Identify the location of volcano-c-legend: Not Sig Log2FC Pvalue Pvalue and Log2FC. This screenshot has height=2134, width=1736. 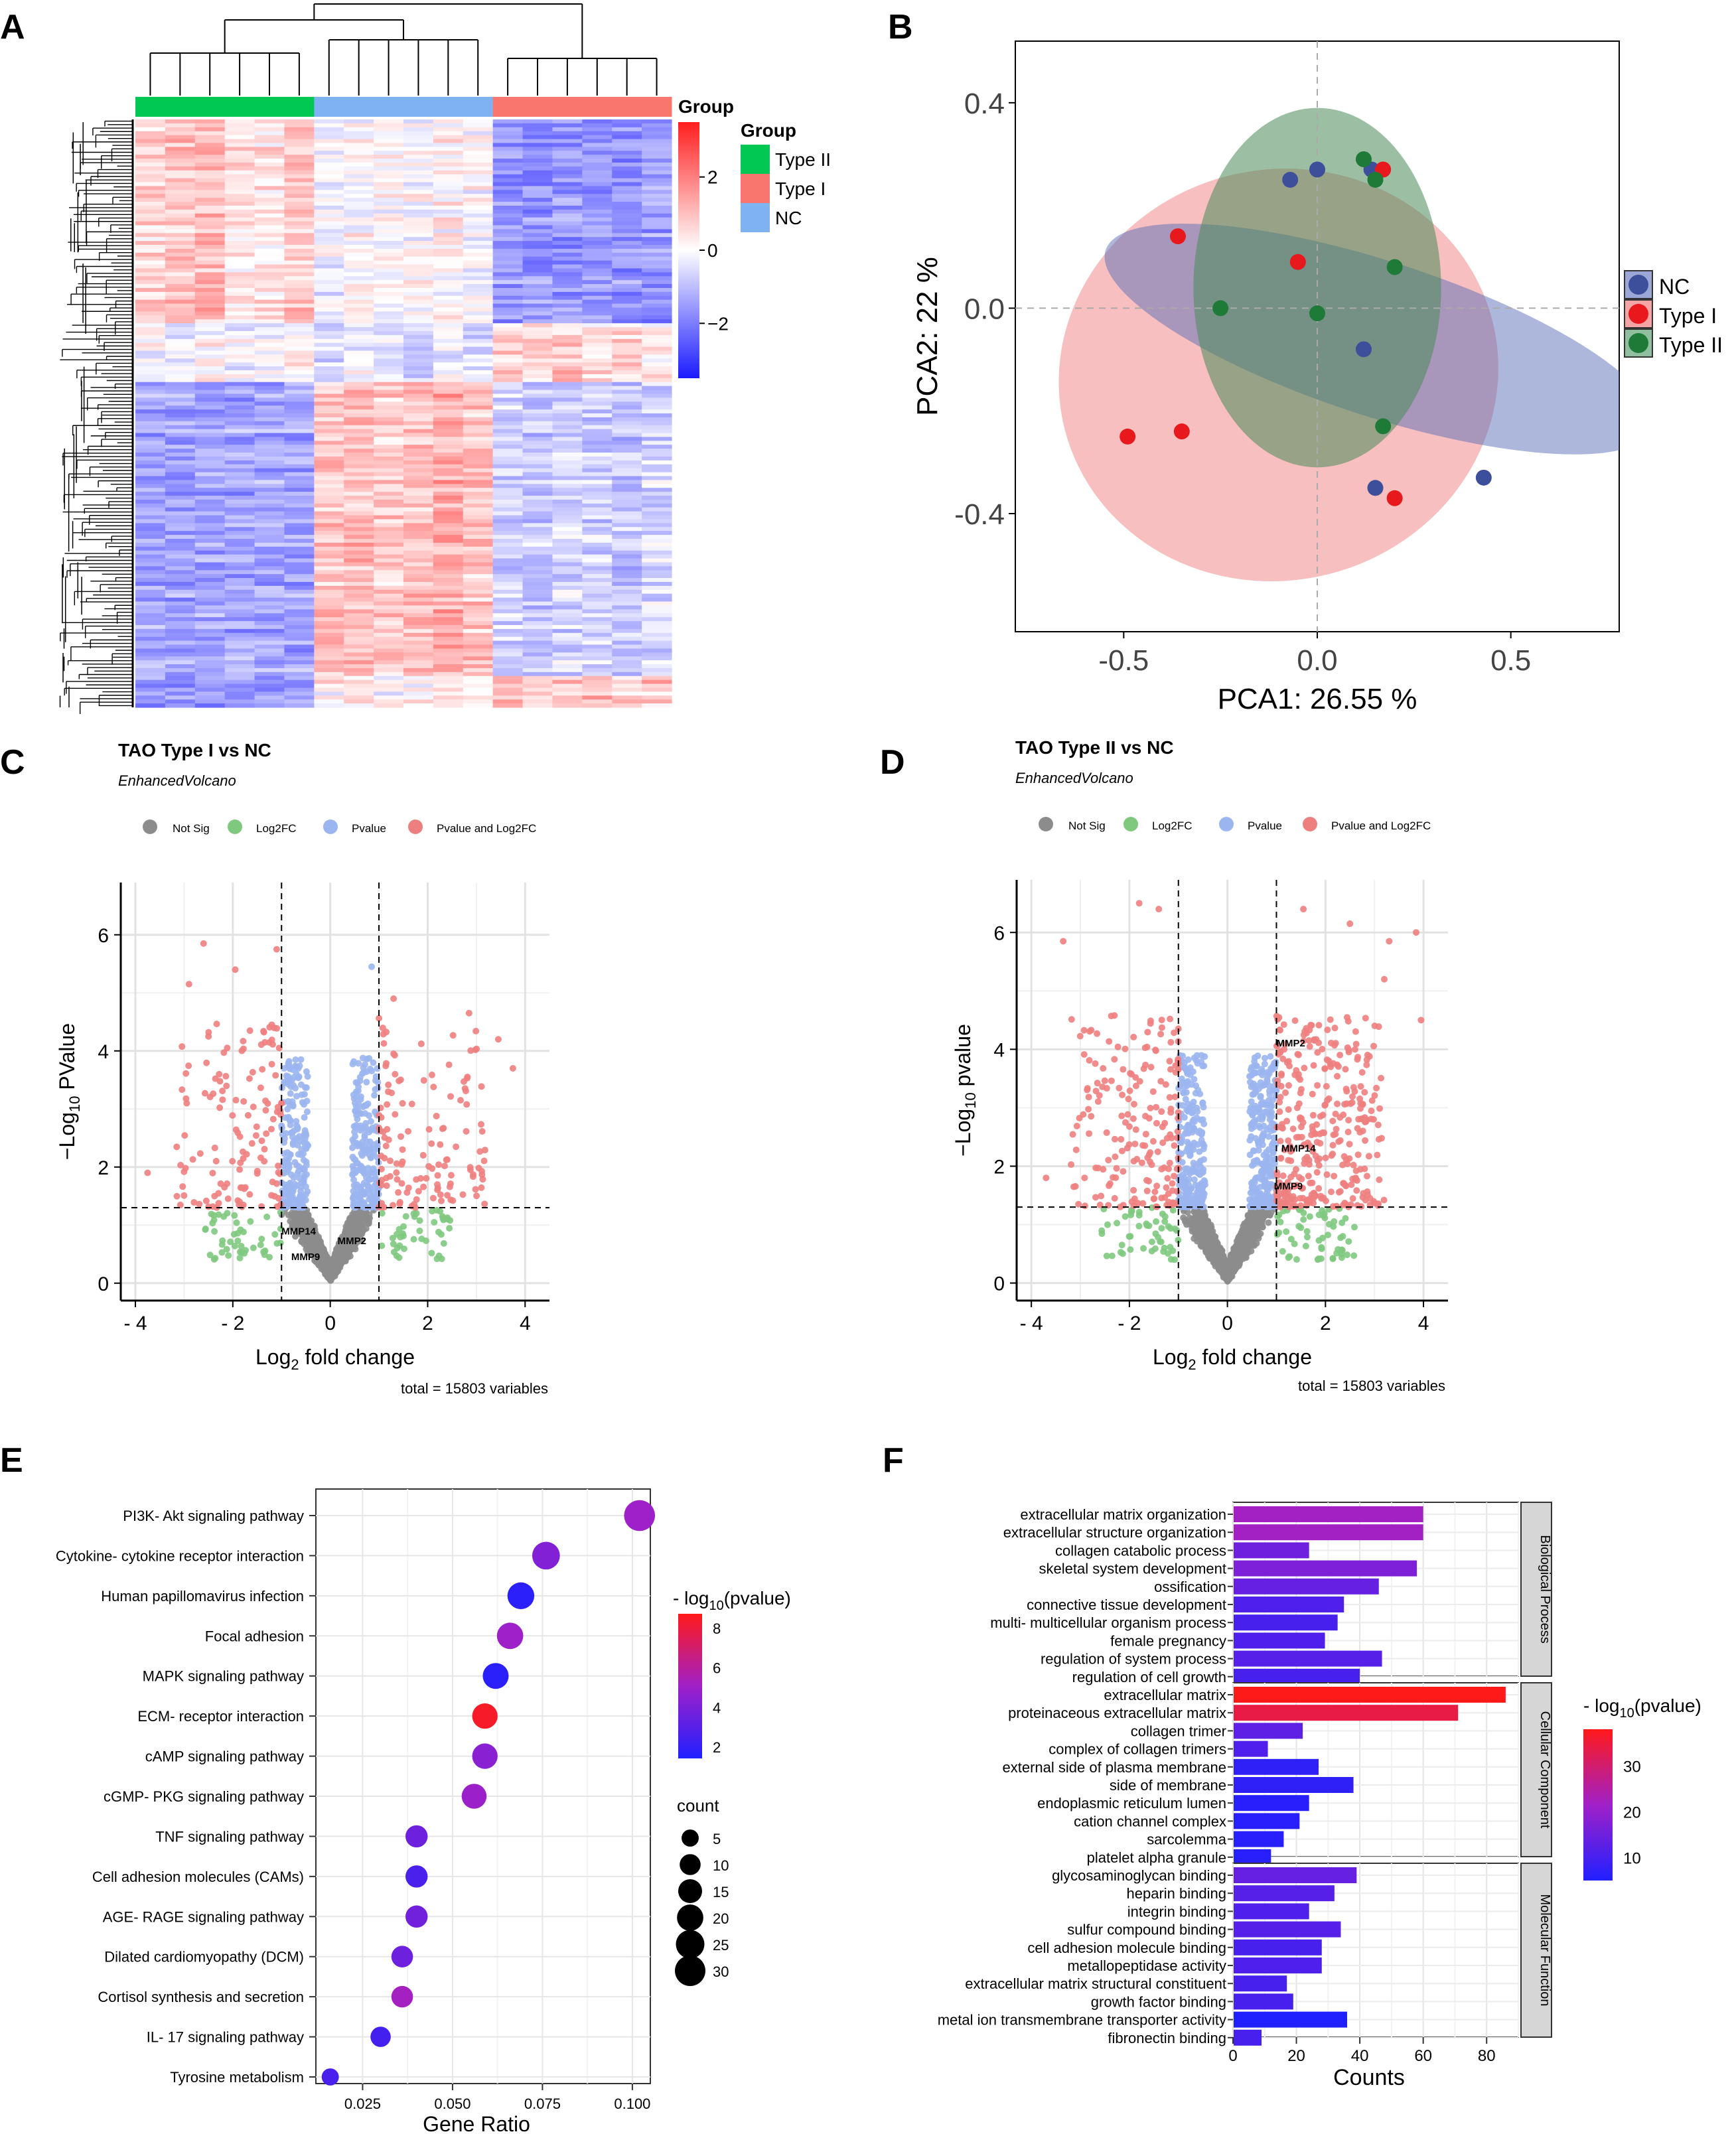
(340, 827).